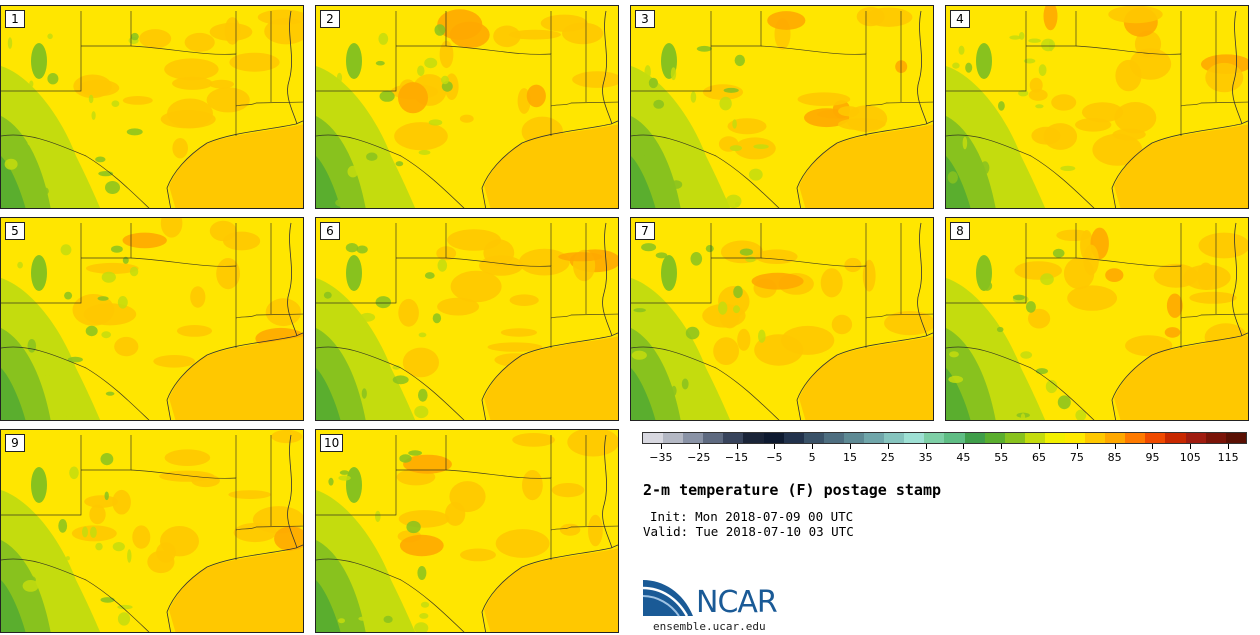  What do you see at coordinates (1076, 457) in the screenshot?
I see `colorbar-tick-label: 75` at bounding box center [1076, 457].